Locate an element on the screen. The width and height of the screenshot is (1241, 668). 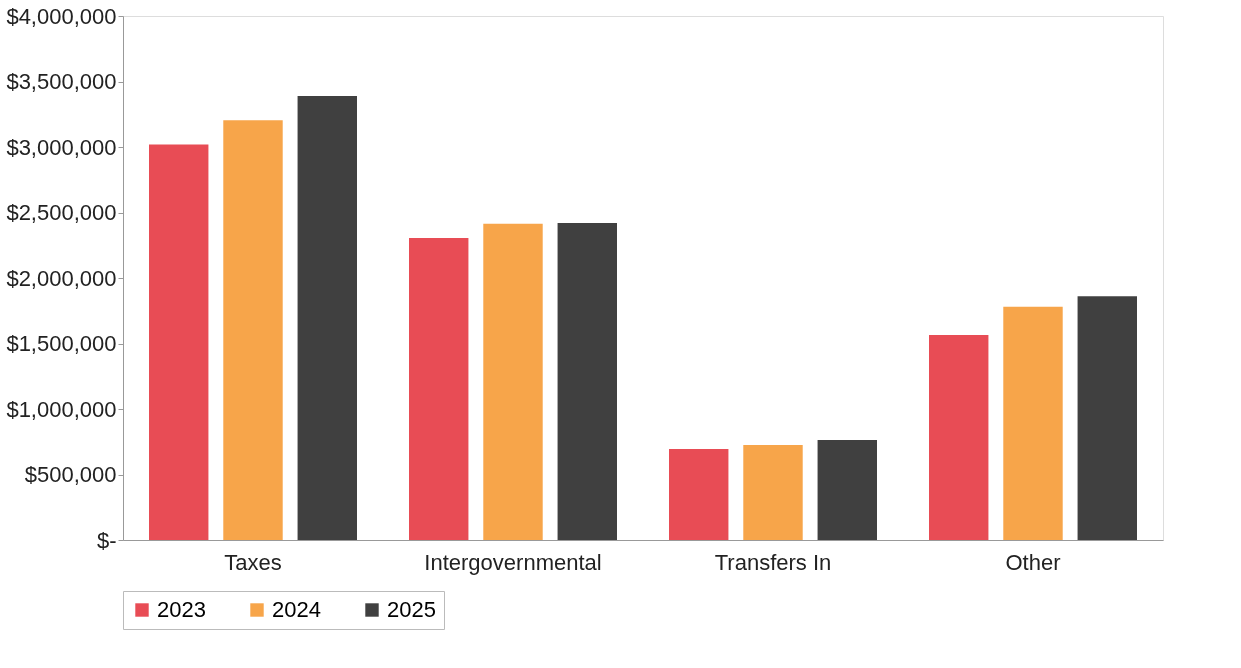
legend-label: 2025 is located at coordinates (411, 609).